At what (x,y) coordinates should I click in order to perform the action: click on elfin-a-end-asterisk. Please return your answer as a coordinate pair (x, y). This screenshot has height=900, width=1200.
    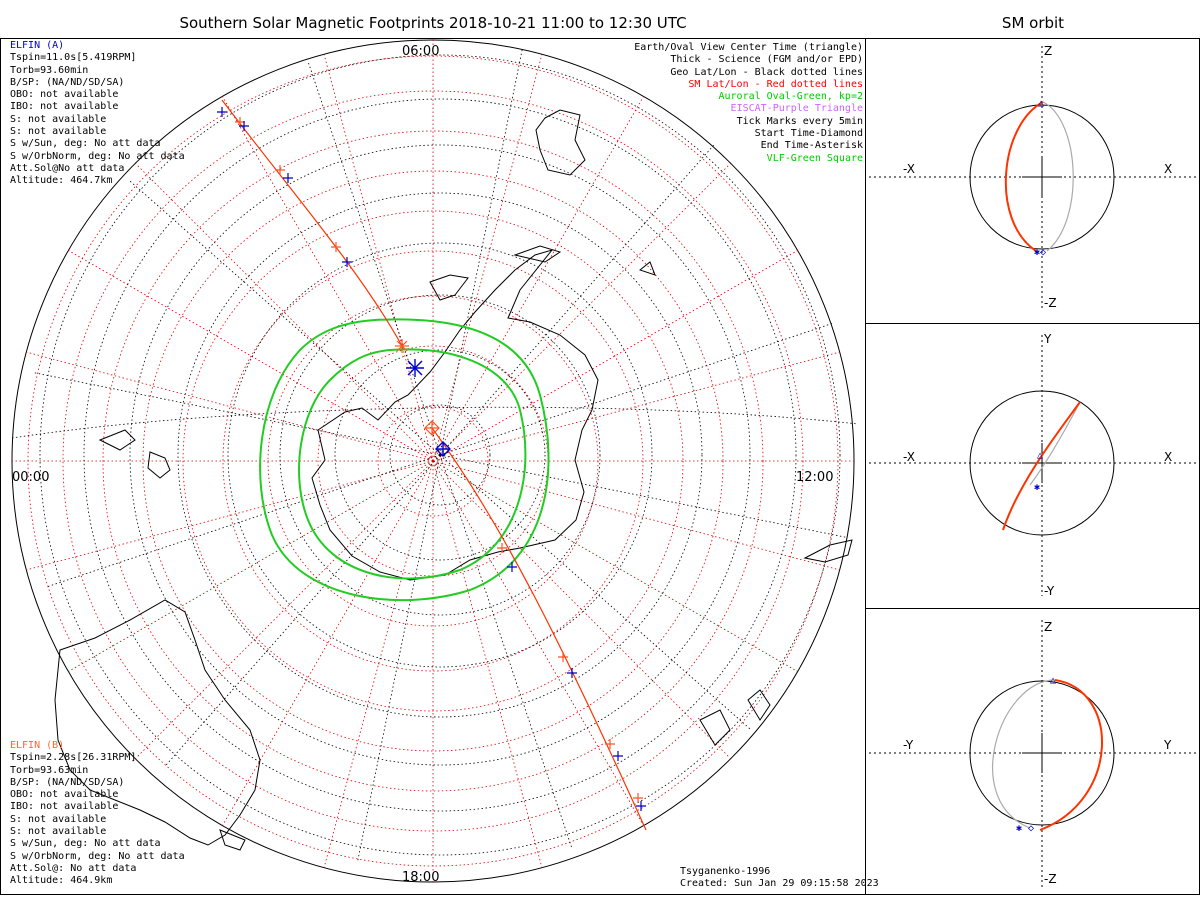
    Looking at the image, I should click on (415, 368).